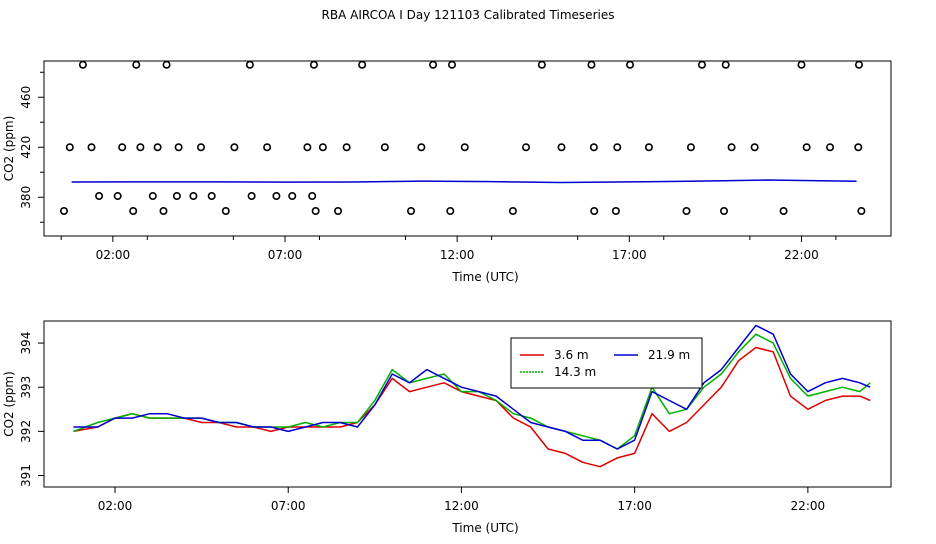 The height and width of the screenshot is (544, 936). What do you see at coordinates (575, 372) in the screenshot?
I see `legend-label: 14.3 m` at bounding box center [575, 372].